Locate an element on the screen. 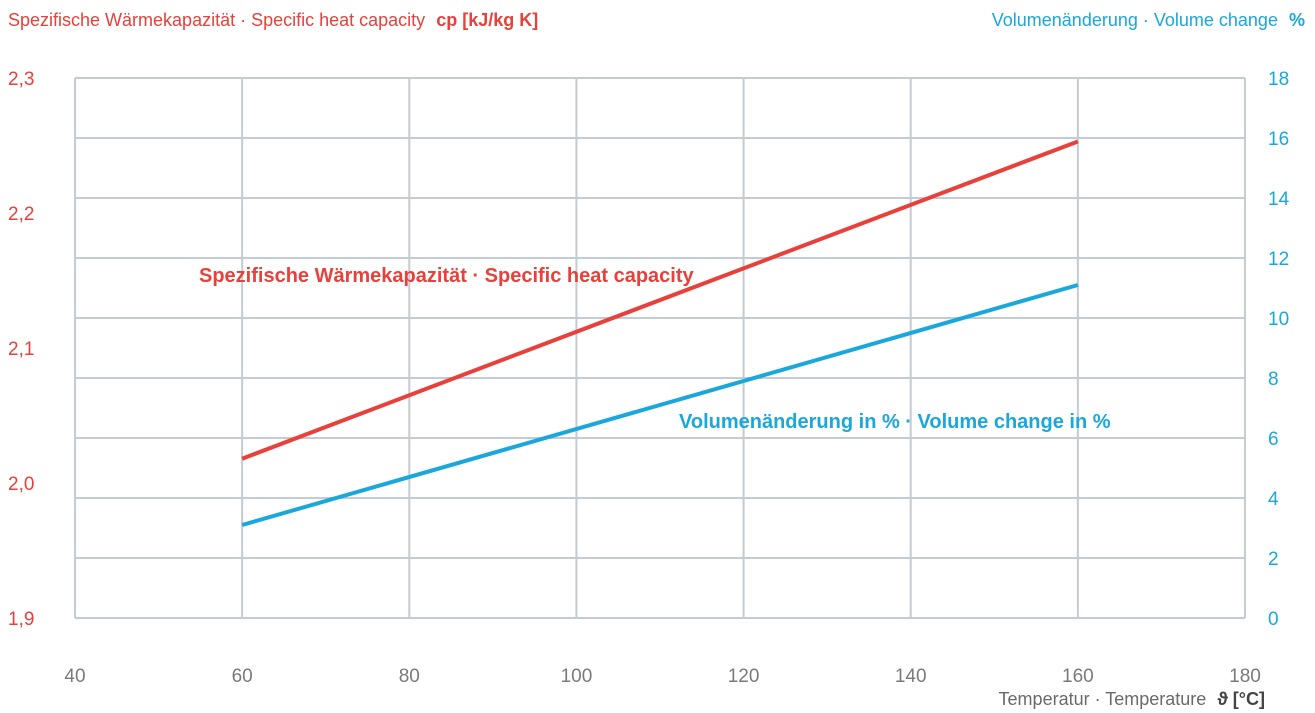 The width and height of the screenshot is (1315, 713). y-right-tick-label-6: 12 is located at coordinates (1278, 259).